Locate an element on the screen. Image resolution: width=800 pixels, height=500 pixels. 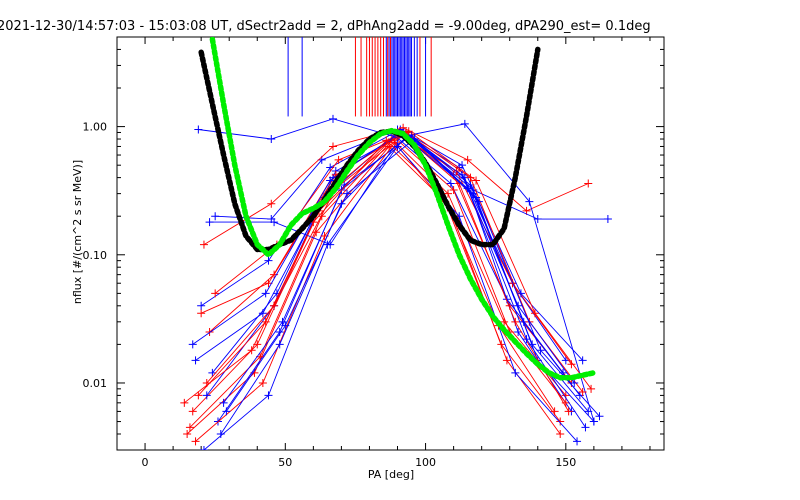
x-tick-label: 0 is located at coordinates (145, 462).